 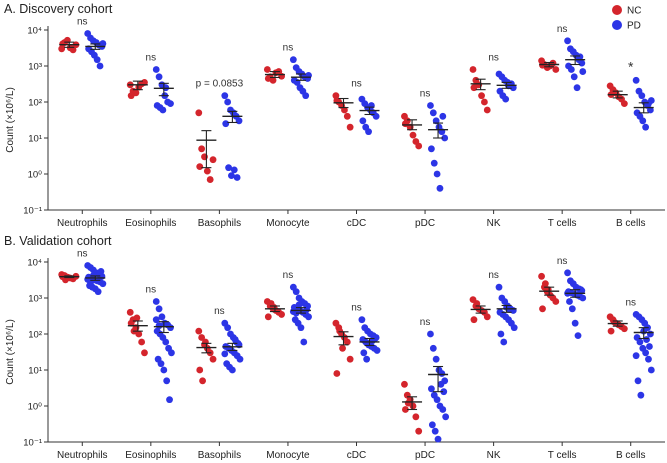 What do you see at coordinates (634, 26) in the screenshot?
I see `legend-label-pd: PD` at bounding box center [634, 26].